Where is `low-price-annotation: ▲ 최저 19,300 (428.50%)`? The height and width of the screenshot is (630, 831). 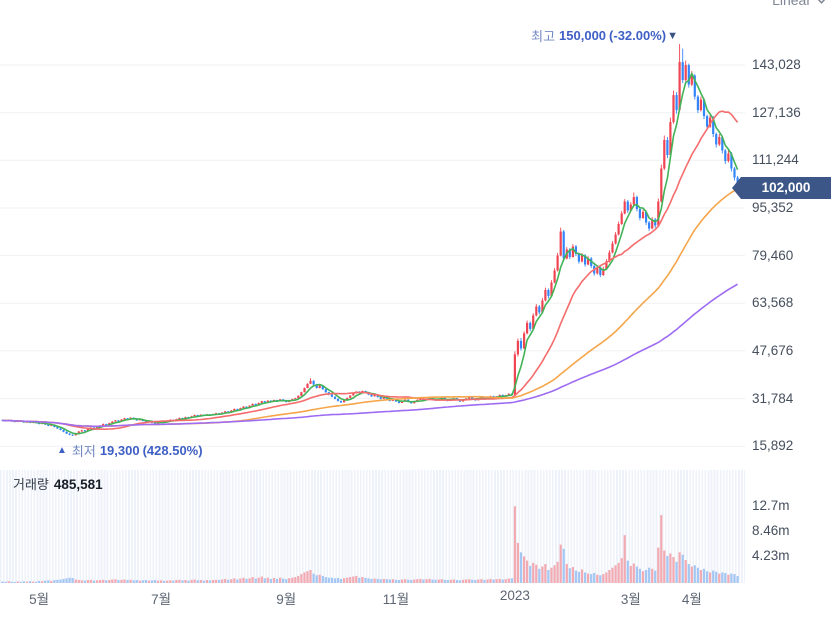
low-price-annotation: ▲ 최저 19,300 (428.50%) is located at coordinates (130, 450).